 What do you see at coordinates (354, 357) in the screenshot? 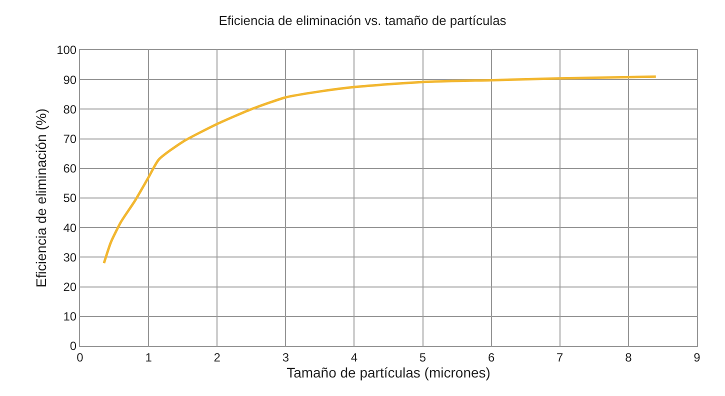
I see `x-tick-label: 4` at bounding box center [354, 357].